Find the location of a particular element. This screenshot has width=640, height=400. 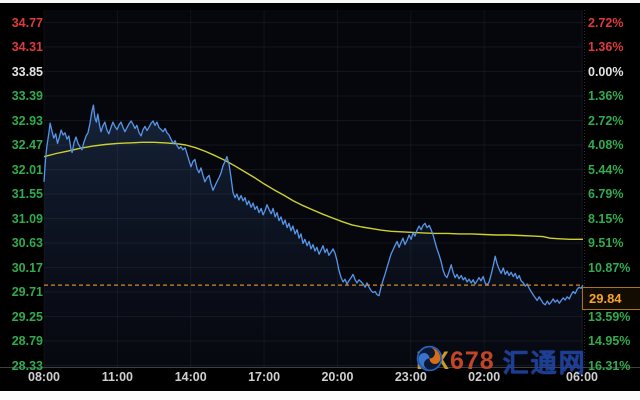

y-axis-label-left: 32.47 is located at coordinates (27, 145).